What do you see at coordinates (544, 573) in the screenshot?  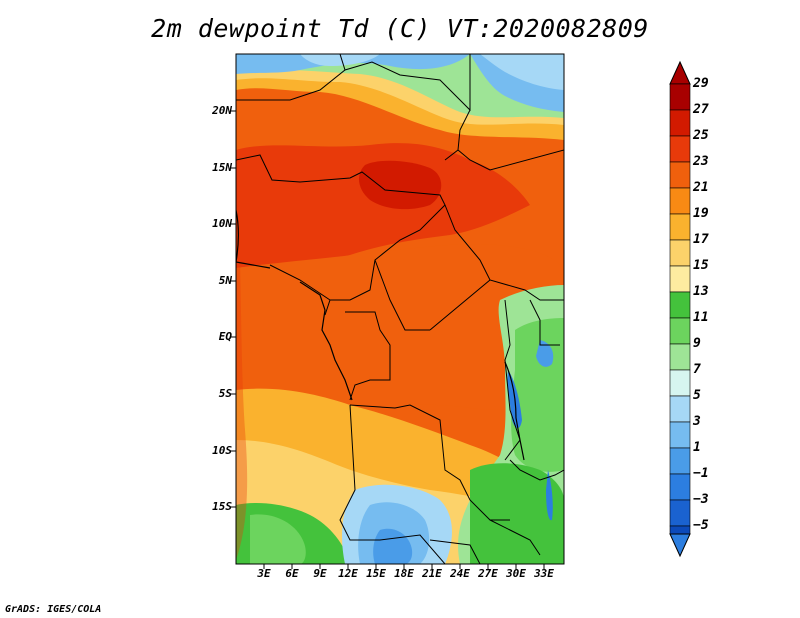 I see `lon-label: 33E` at bounding box center [544, 573].